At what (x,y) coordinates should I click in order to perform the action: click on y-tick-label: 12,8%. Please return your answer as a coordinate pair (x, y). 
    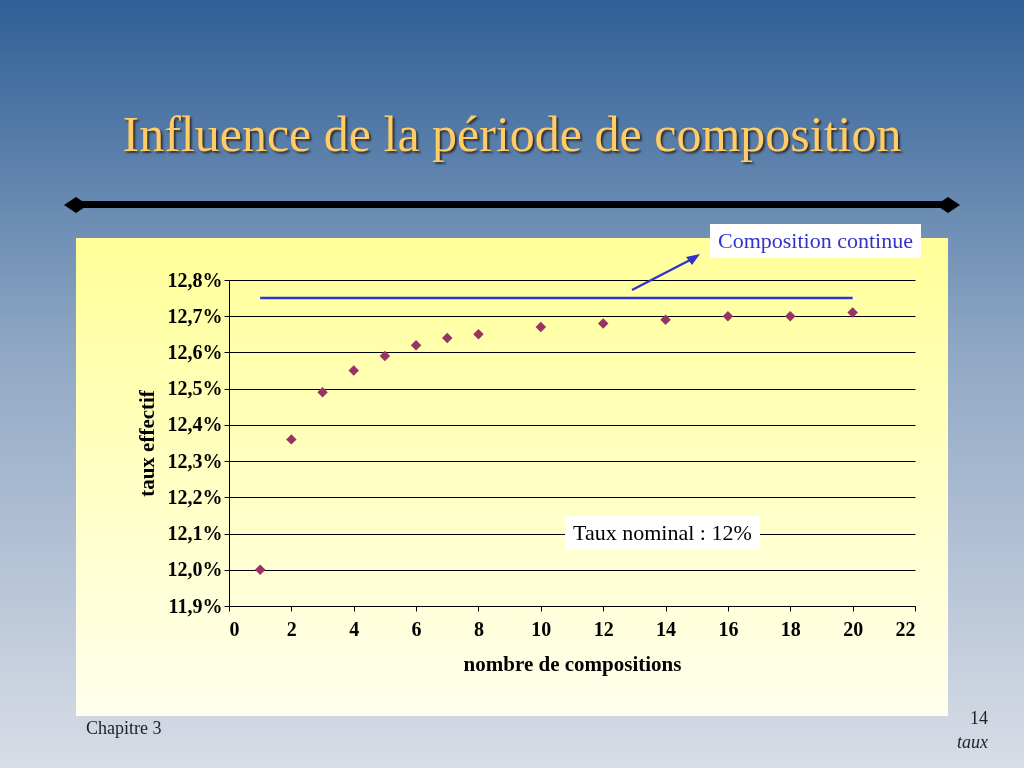
    Looking at the image, I should click on (195, 279).